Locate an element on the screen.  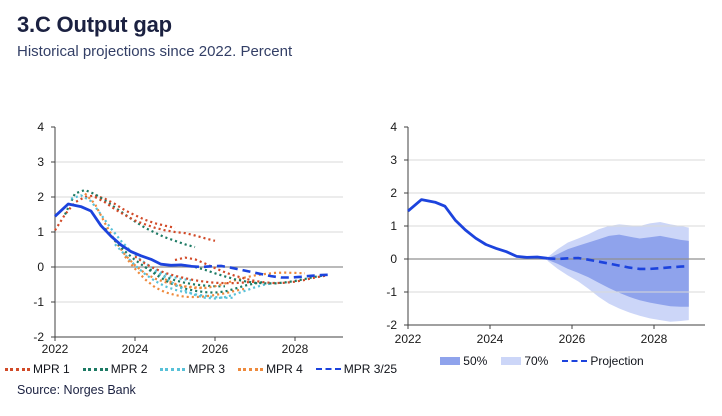
legend-label: 50% is located at coordinates (475, 361).